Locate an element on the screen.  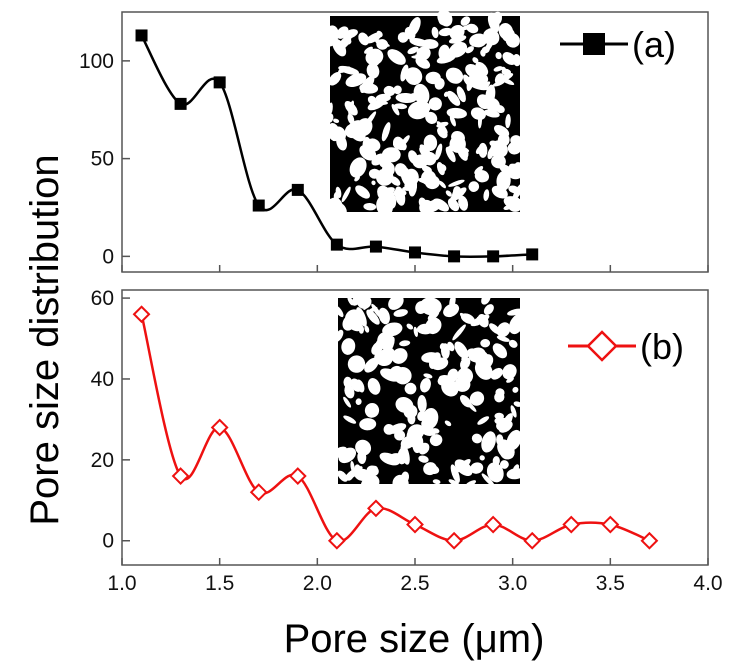
x-tick-label-5: 3.5 is located at coordinates (610, 583).